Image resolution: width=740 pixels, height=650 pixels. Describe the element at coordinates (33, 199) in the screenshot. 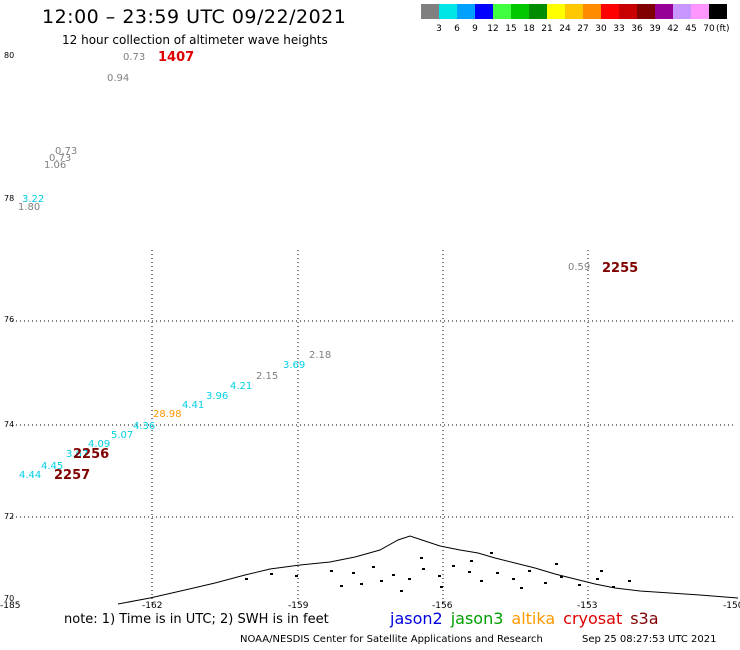

I see `wave-height-value: 3.22` at that location.